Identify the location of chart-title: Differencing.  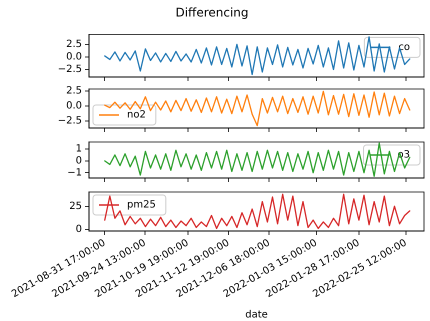
(212, 12).